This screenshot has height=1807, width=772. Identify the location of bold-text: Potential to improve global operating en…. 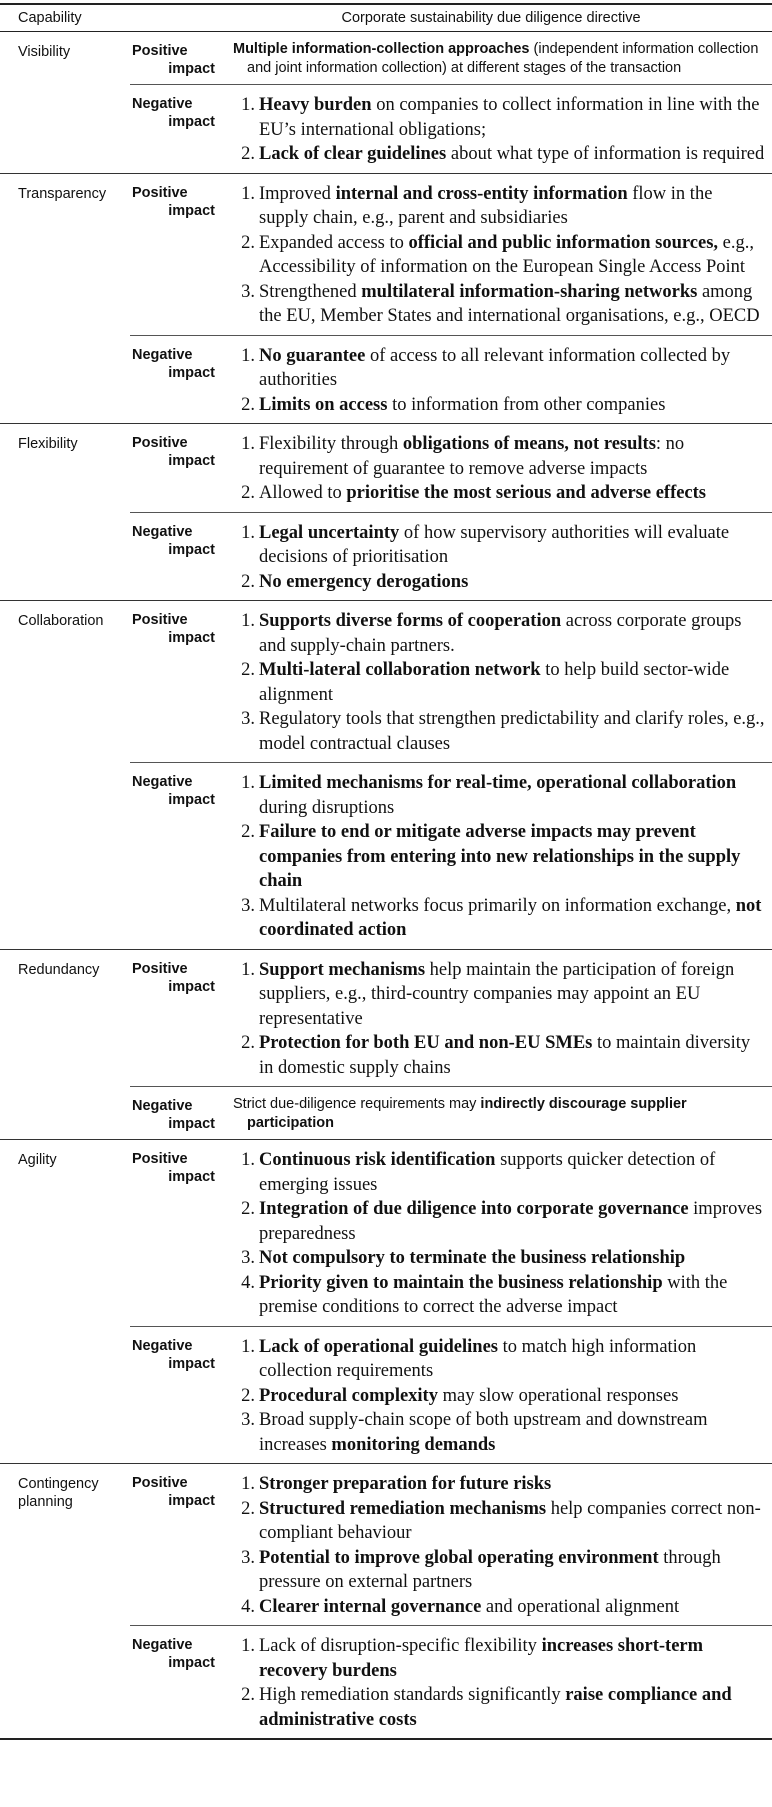
(459, 1557).